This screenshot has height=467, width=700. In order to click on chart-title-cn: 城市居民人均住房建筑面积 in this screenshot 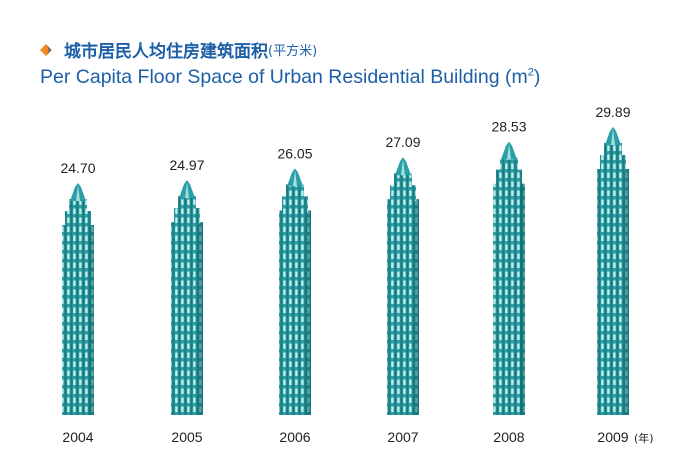, I will do `click(166, 52)`.